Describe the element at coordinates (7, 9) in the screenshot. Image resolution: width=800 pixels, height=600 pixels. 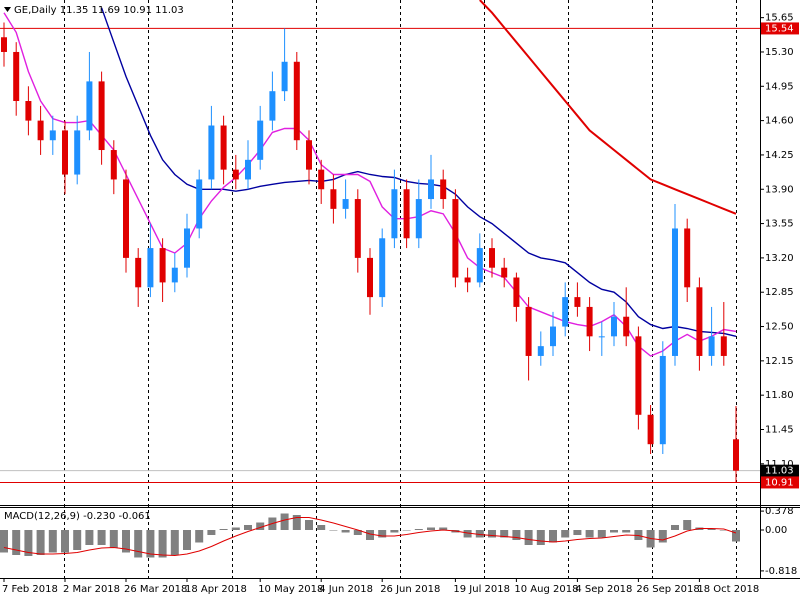
I see `menu-triangle` at that location.